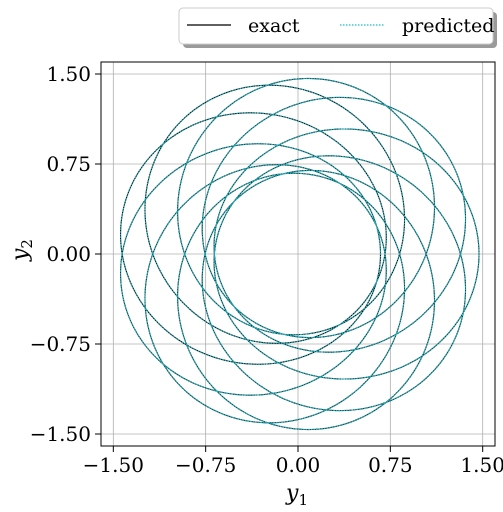 This screenshot has width=503, height=512. I want to click on legend-box, so click(336, 26).